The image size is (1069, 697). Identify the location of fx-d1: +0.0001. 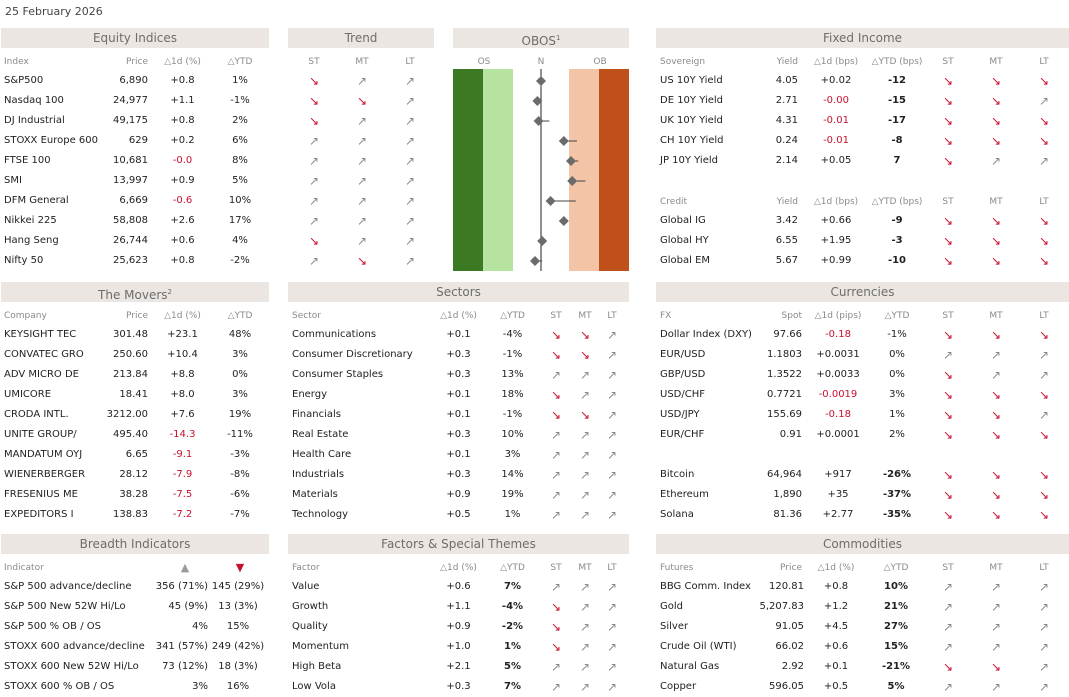
(838, 434).